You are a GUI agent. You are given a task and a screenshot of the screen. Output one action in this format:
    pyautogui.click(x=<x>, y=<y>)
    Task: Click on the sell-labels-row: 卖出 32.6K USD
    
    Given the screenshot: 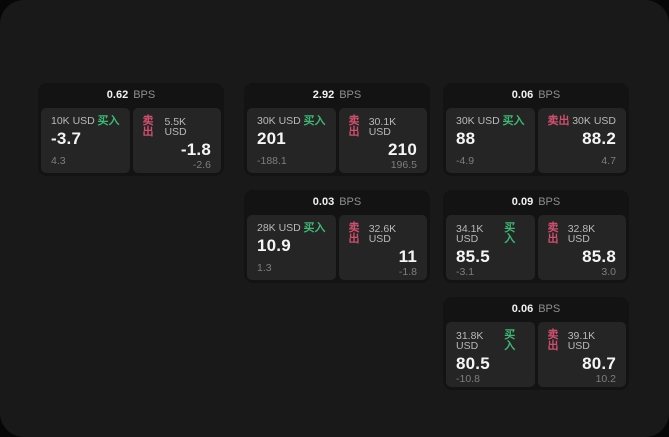 What is the action you would take?
    pyautogui.click(x=383, y=234)
    